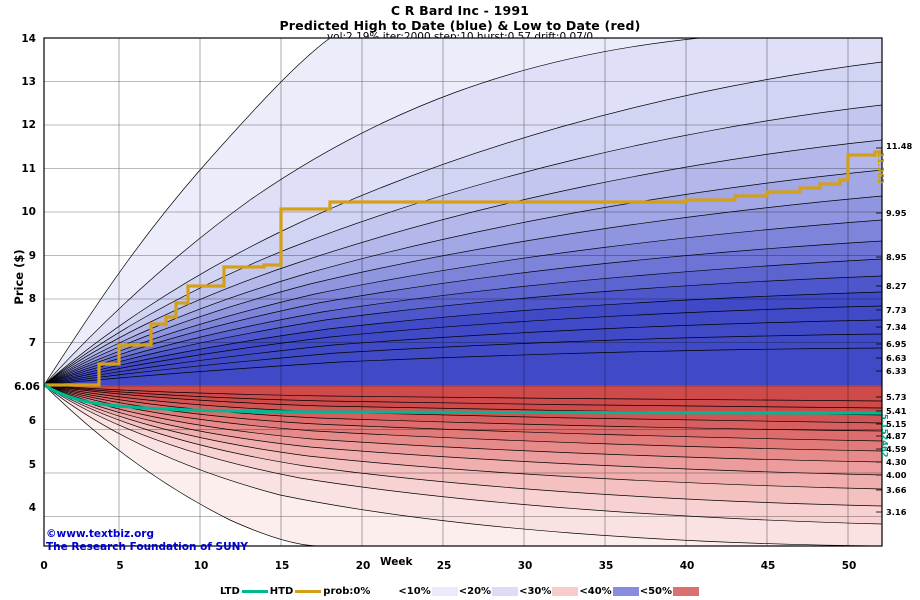 Image resolution: width=920 pixels, height=600 pixels. I want to click on x-tick: 30, so click(525, 566).